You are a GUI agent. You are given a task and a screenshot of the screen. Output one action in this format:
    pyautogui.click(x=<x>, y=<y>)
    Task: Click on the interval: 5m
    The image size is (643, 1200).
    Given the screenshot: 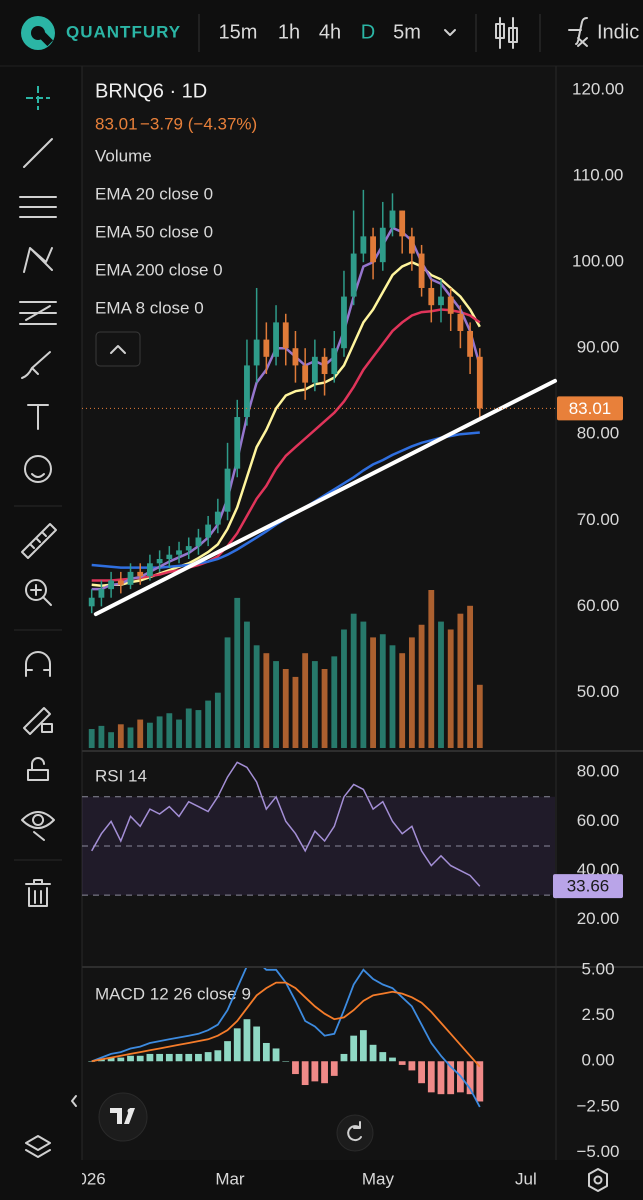 What is the action you would take?
    pyautogui.click(x=407, y=32)
    